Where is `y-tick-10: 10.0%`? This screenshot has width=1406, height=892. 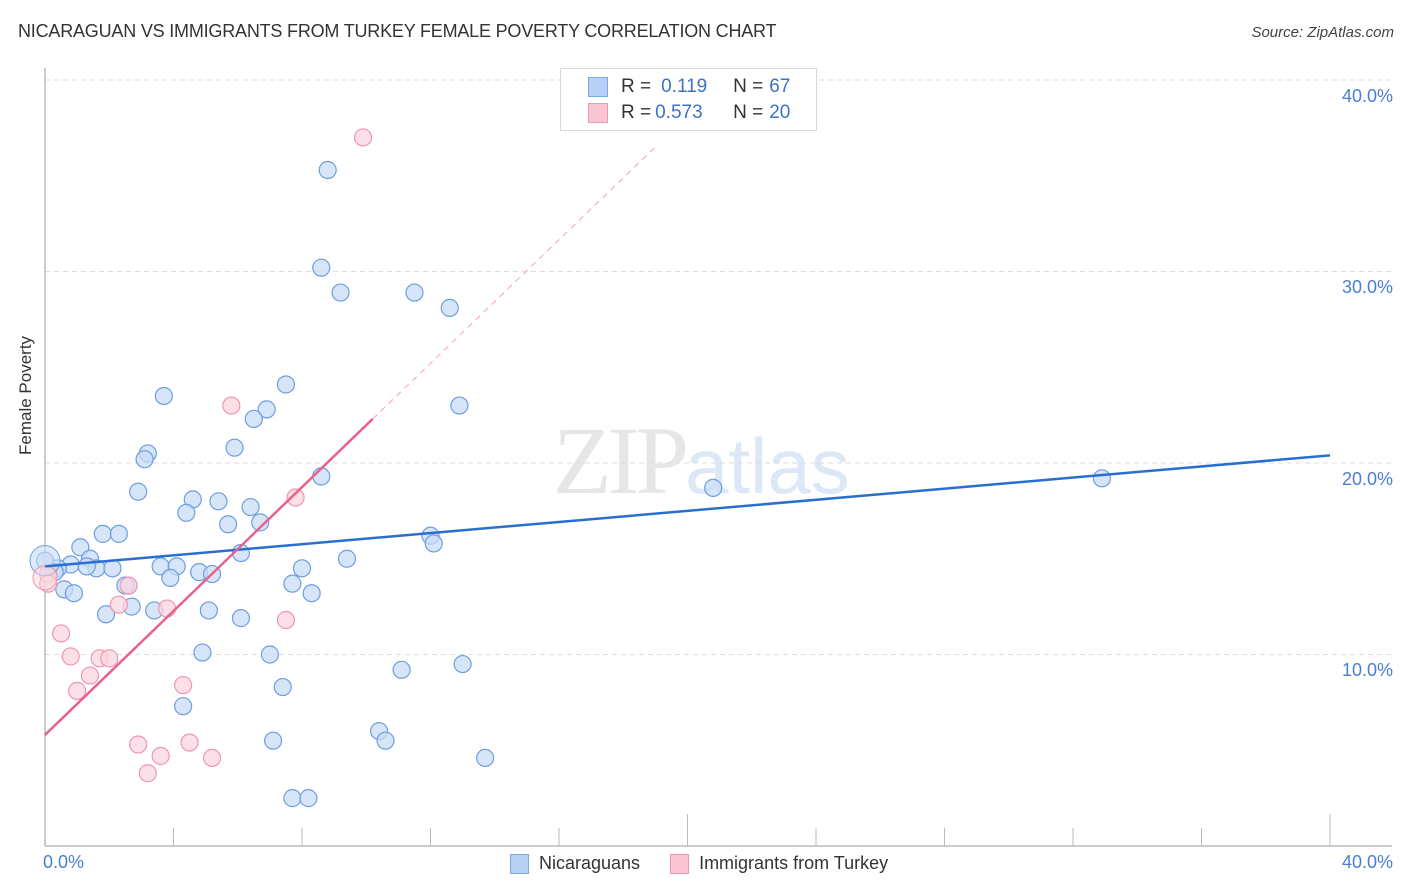
y-tick-10: 10.0% is located at coordinates (1367, 670).